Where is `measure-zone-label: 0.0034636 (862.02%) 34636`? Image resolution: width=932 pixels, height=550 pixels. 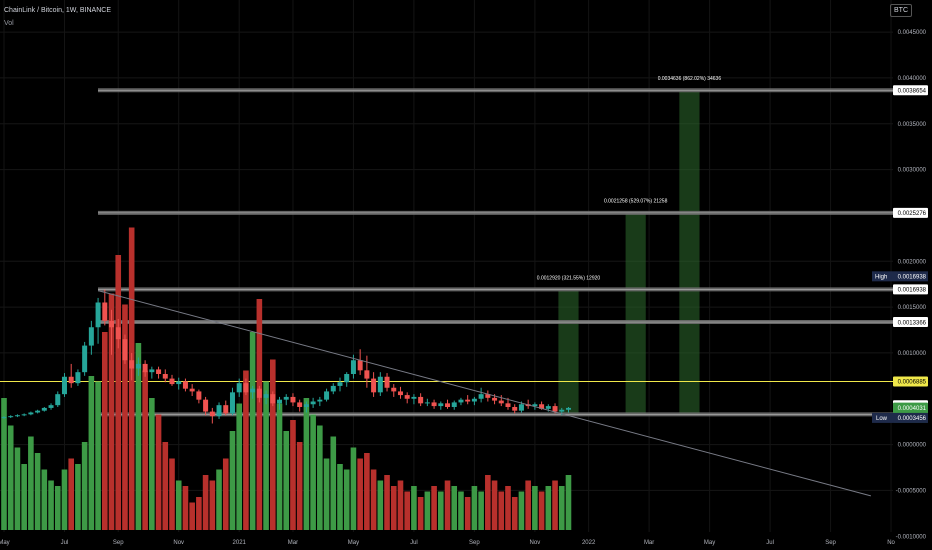
measure-zone-label: 0.0034636 (862.02%) 34636 is located at coordinates (690, 79).